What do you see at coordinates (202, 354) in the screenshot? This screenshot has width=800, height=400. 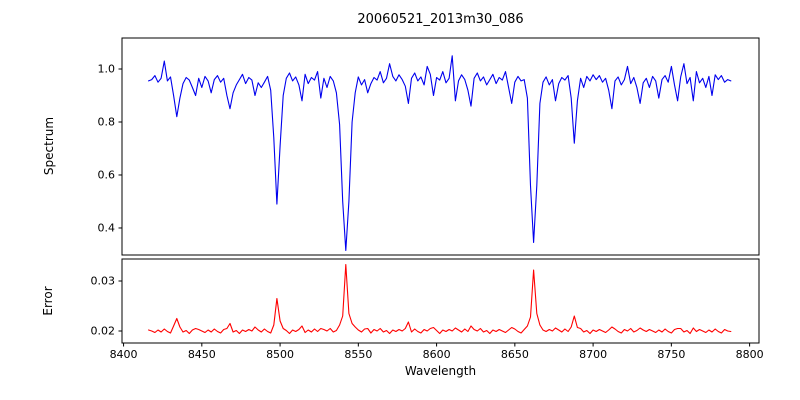 I see `x-tick-label: 8450` at bounding box center [202, 354].